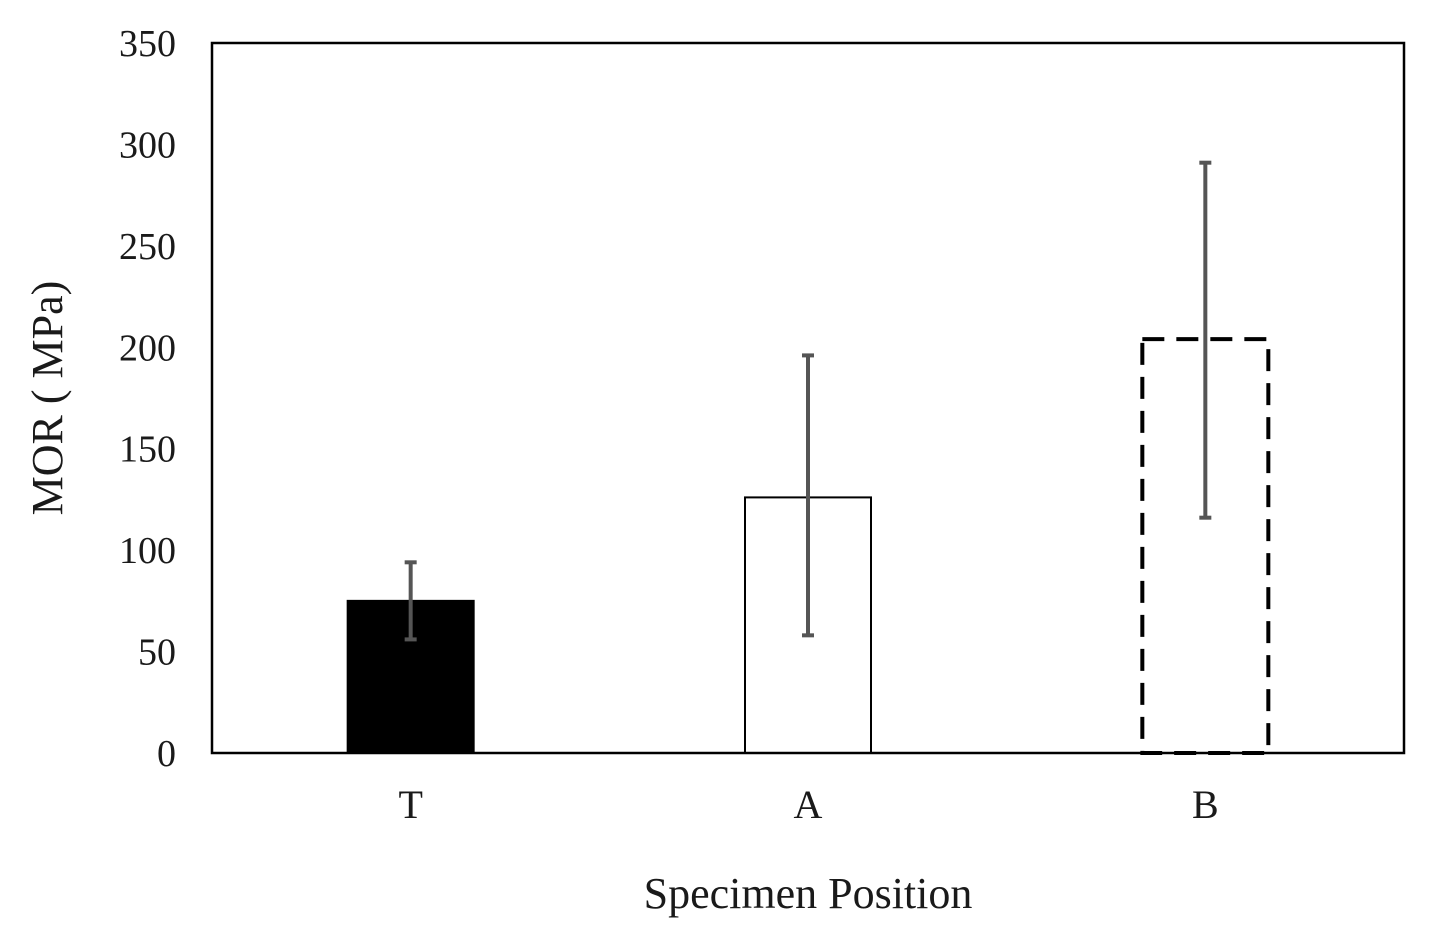  What do you see at coordinates (147, 399) in the screenshot?
I see `y-axis-tick-labels: 0 50 100 150 200 250 300 350` at bounding box center [147, 399].